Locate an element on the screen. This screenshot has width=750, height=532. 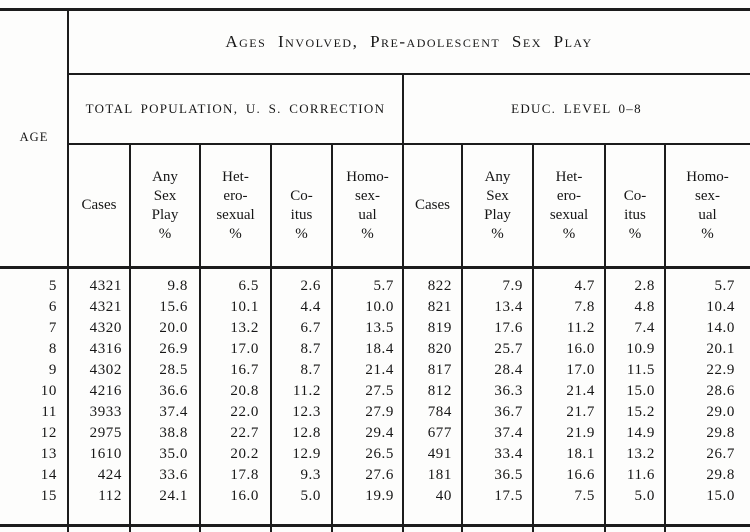
educ-homosexual-cell: 14.0 is located at coordinates (720, 328).